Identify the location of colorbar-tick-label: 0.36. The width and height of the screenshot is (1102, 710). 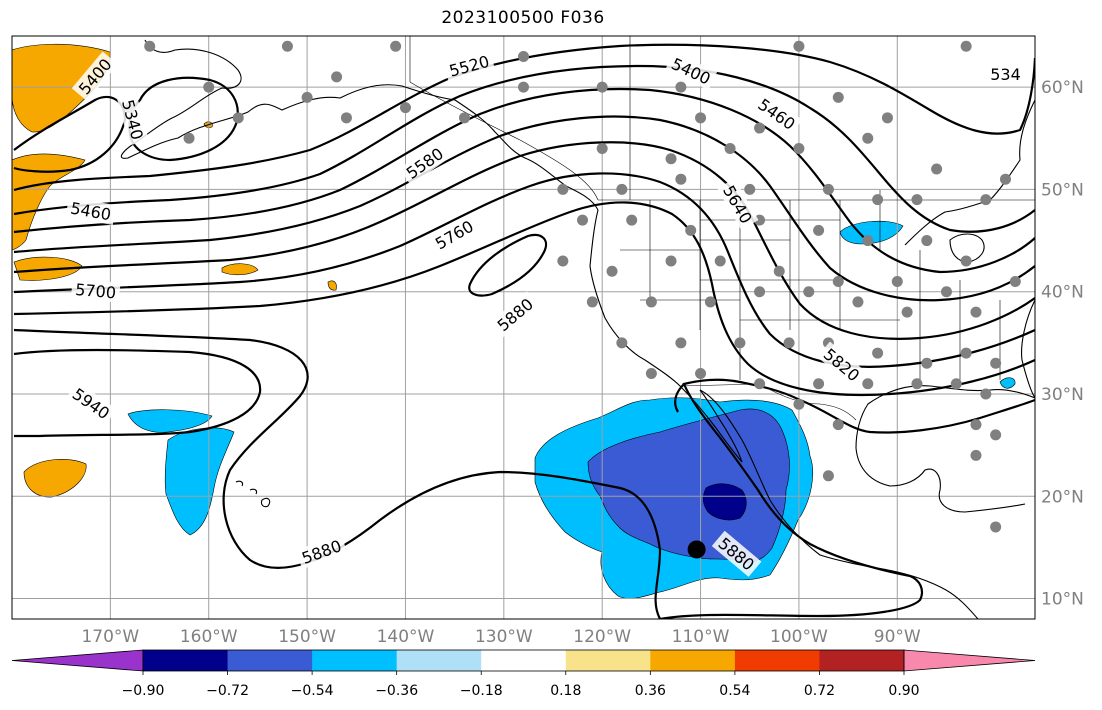
(650, 691).